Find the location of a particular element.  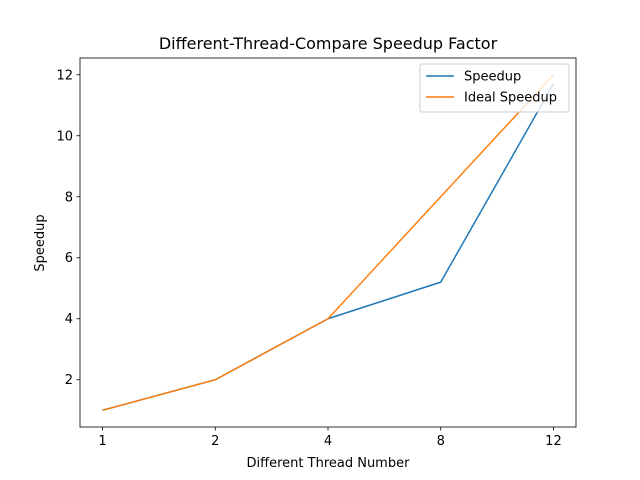

y-axis-label: Speedup is located at coordinates (40, 242).